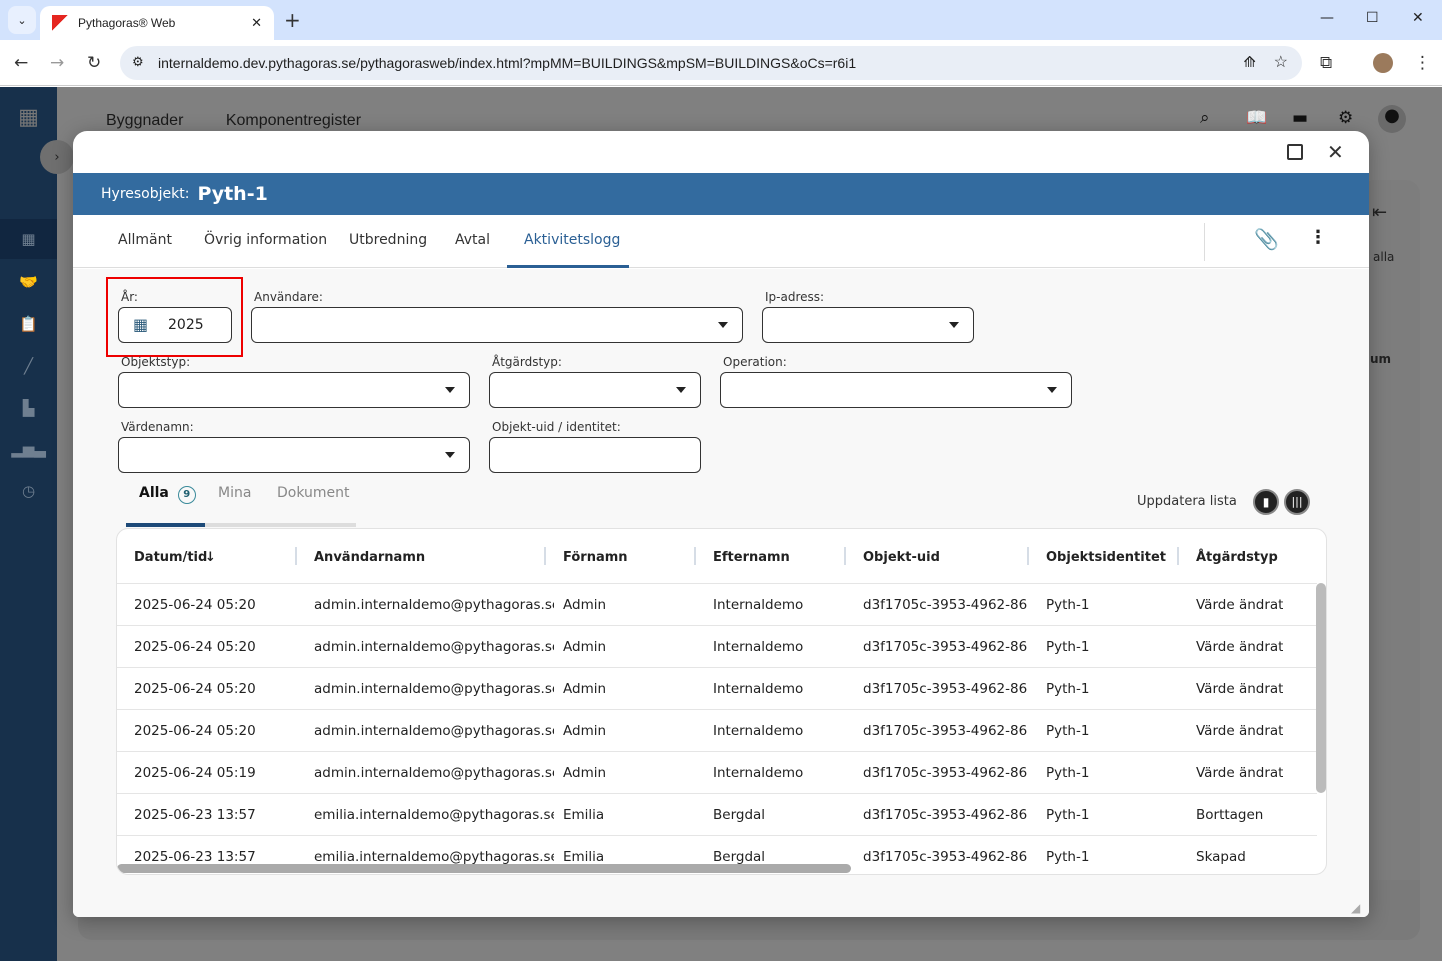 This screenshot has height=961, width=1442. What do you see at coordinates (313, 493) in the screenshot?
I see `subtab-dokument: Dokument` at bounding box center [313, 493].